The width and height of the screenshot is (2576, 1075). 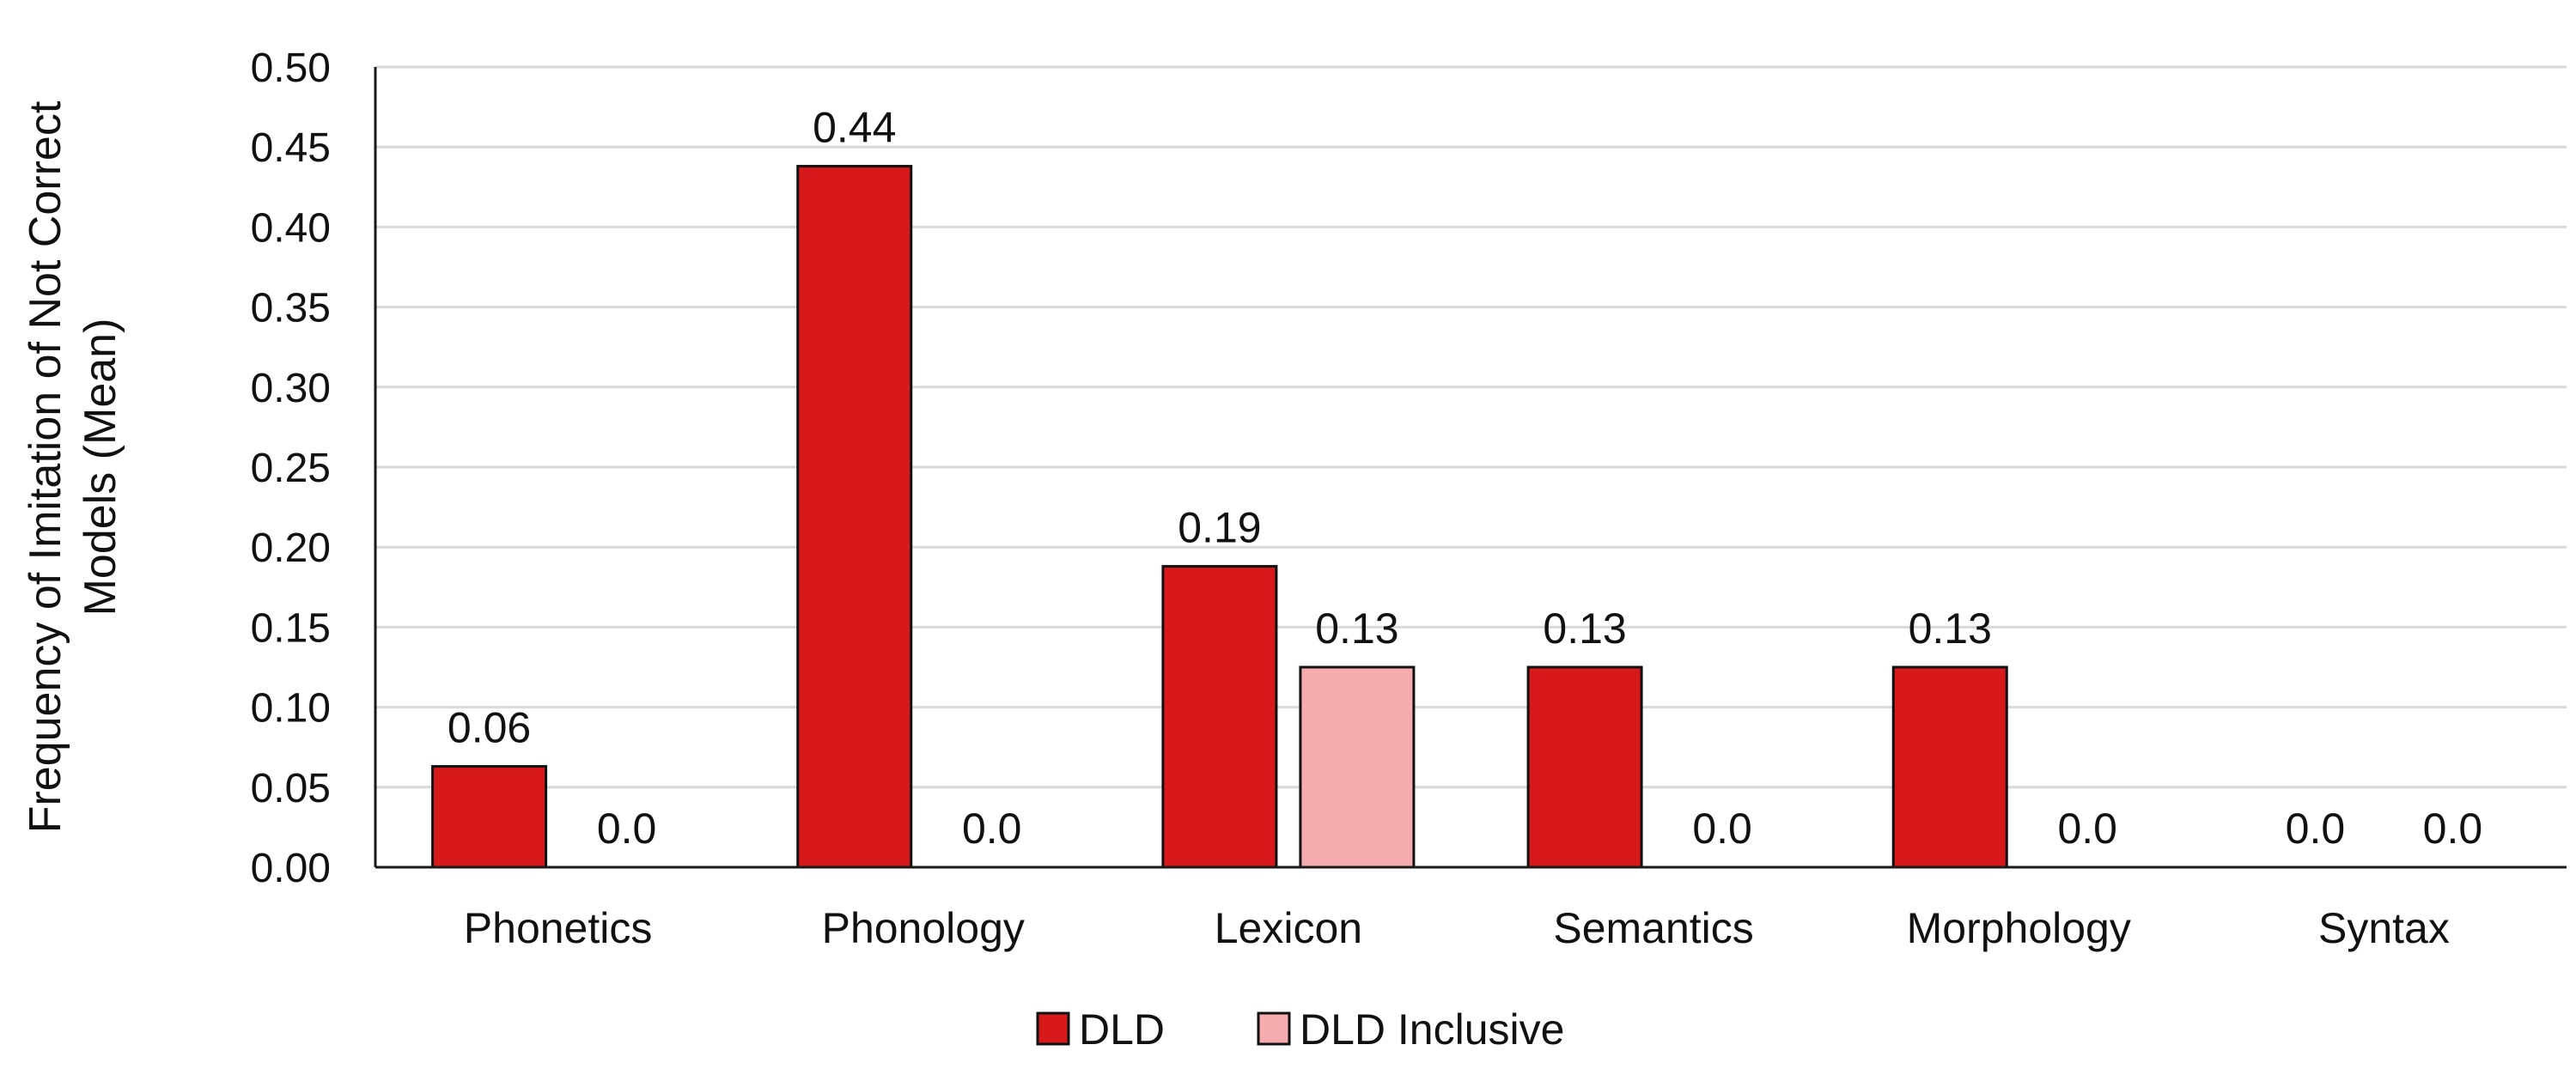 What do you see at coordinates (1432, 1029) in the screenshot?
I see `legend-label: DLD Inclusive` at bounding box center [1432, 1029].